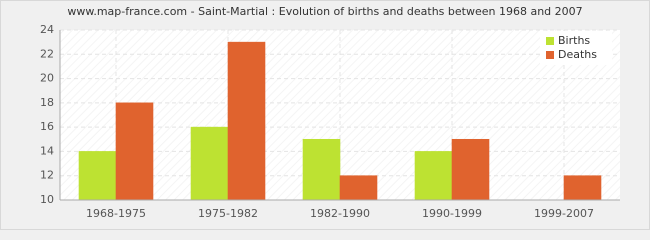  Describe the element at coordinates (47, 29) in the screenshot. I see `y-tick-label: 24` at that location.